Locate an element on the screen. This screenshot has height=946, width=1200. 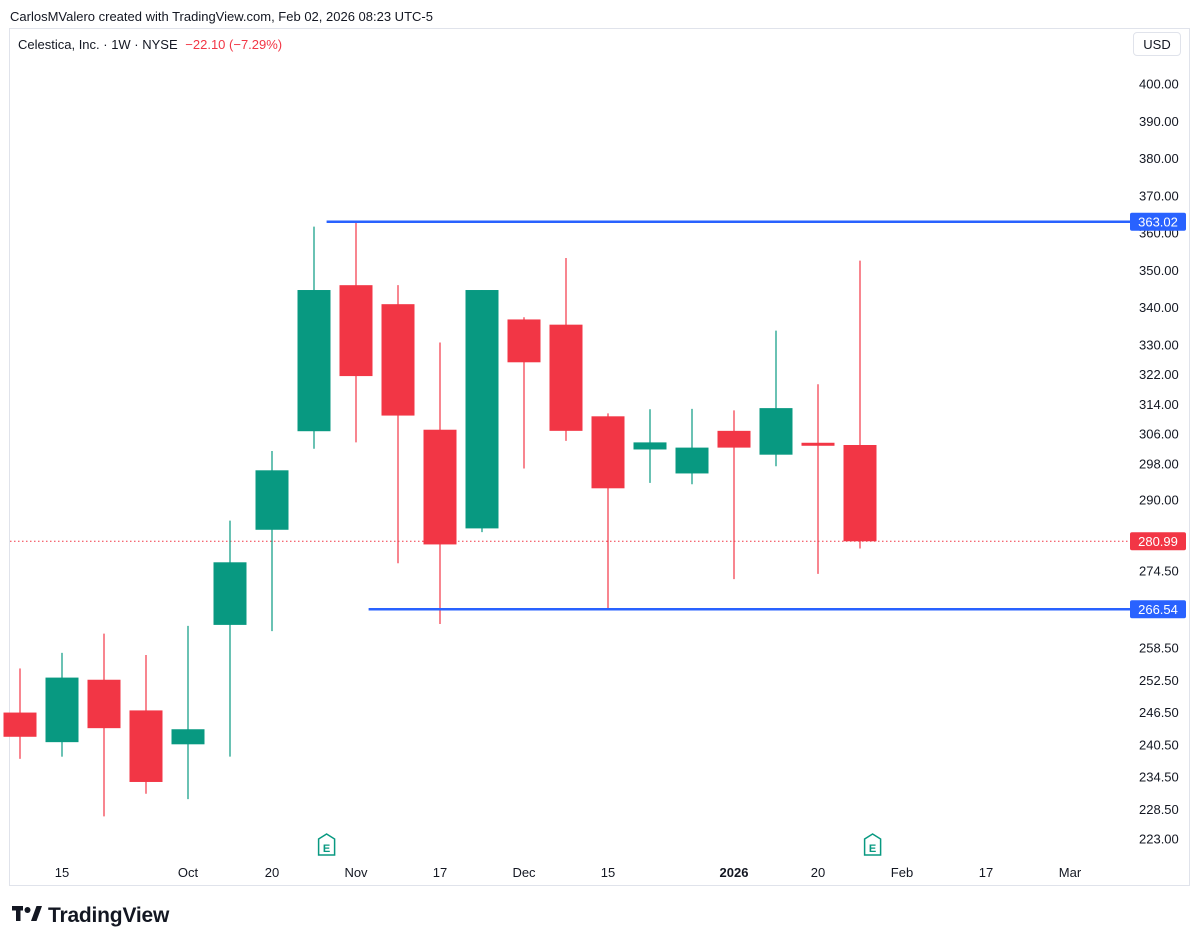
y-tick-label: 370.00 is located at coordinates (1159, 195).